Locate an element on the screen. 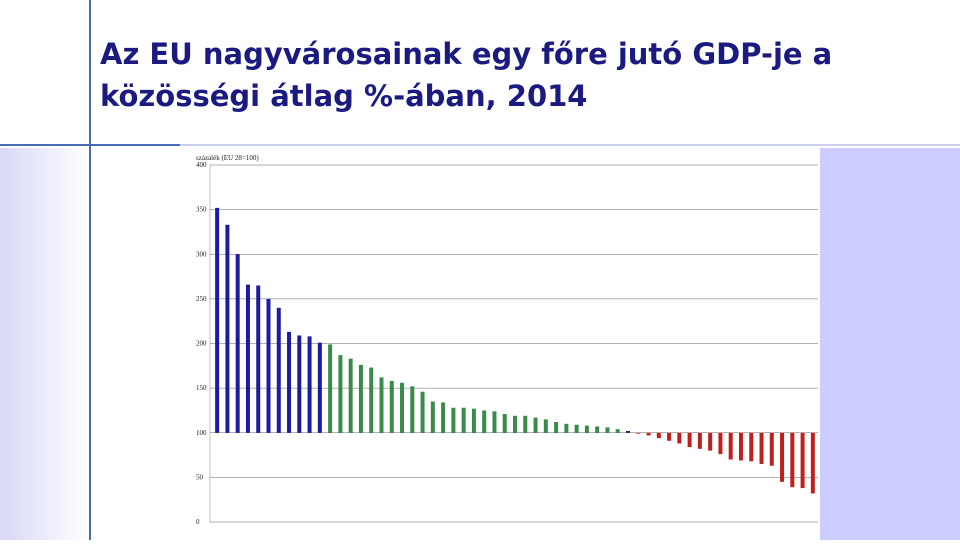  right-panel is located at coordinates (890, 344).